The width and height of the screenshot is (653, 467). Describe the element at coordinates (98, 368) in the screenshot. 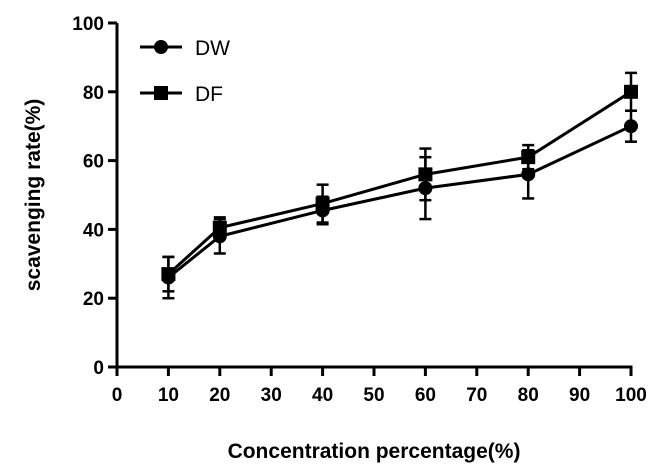

I see `y-tick-label: 0` at that location.